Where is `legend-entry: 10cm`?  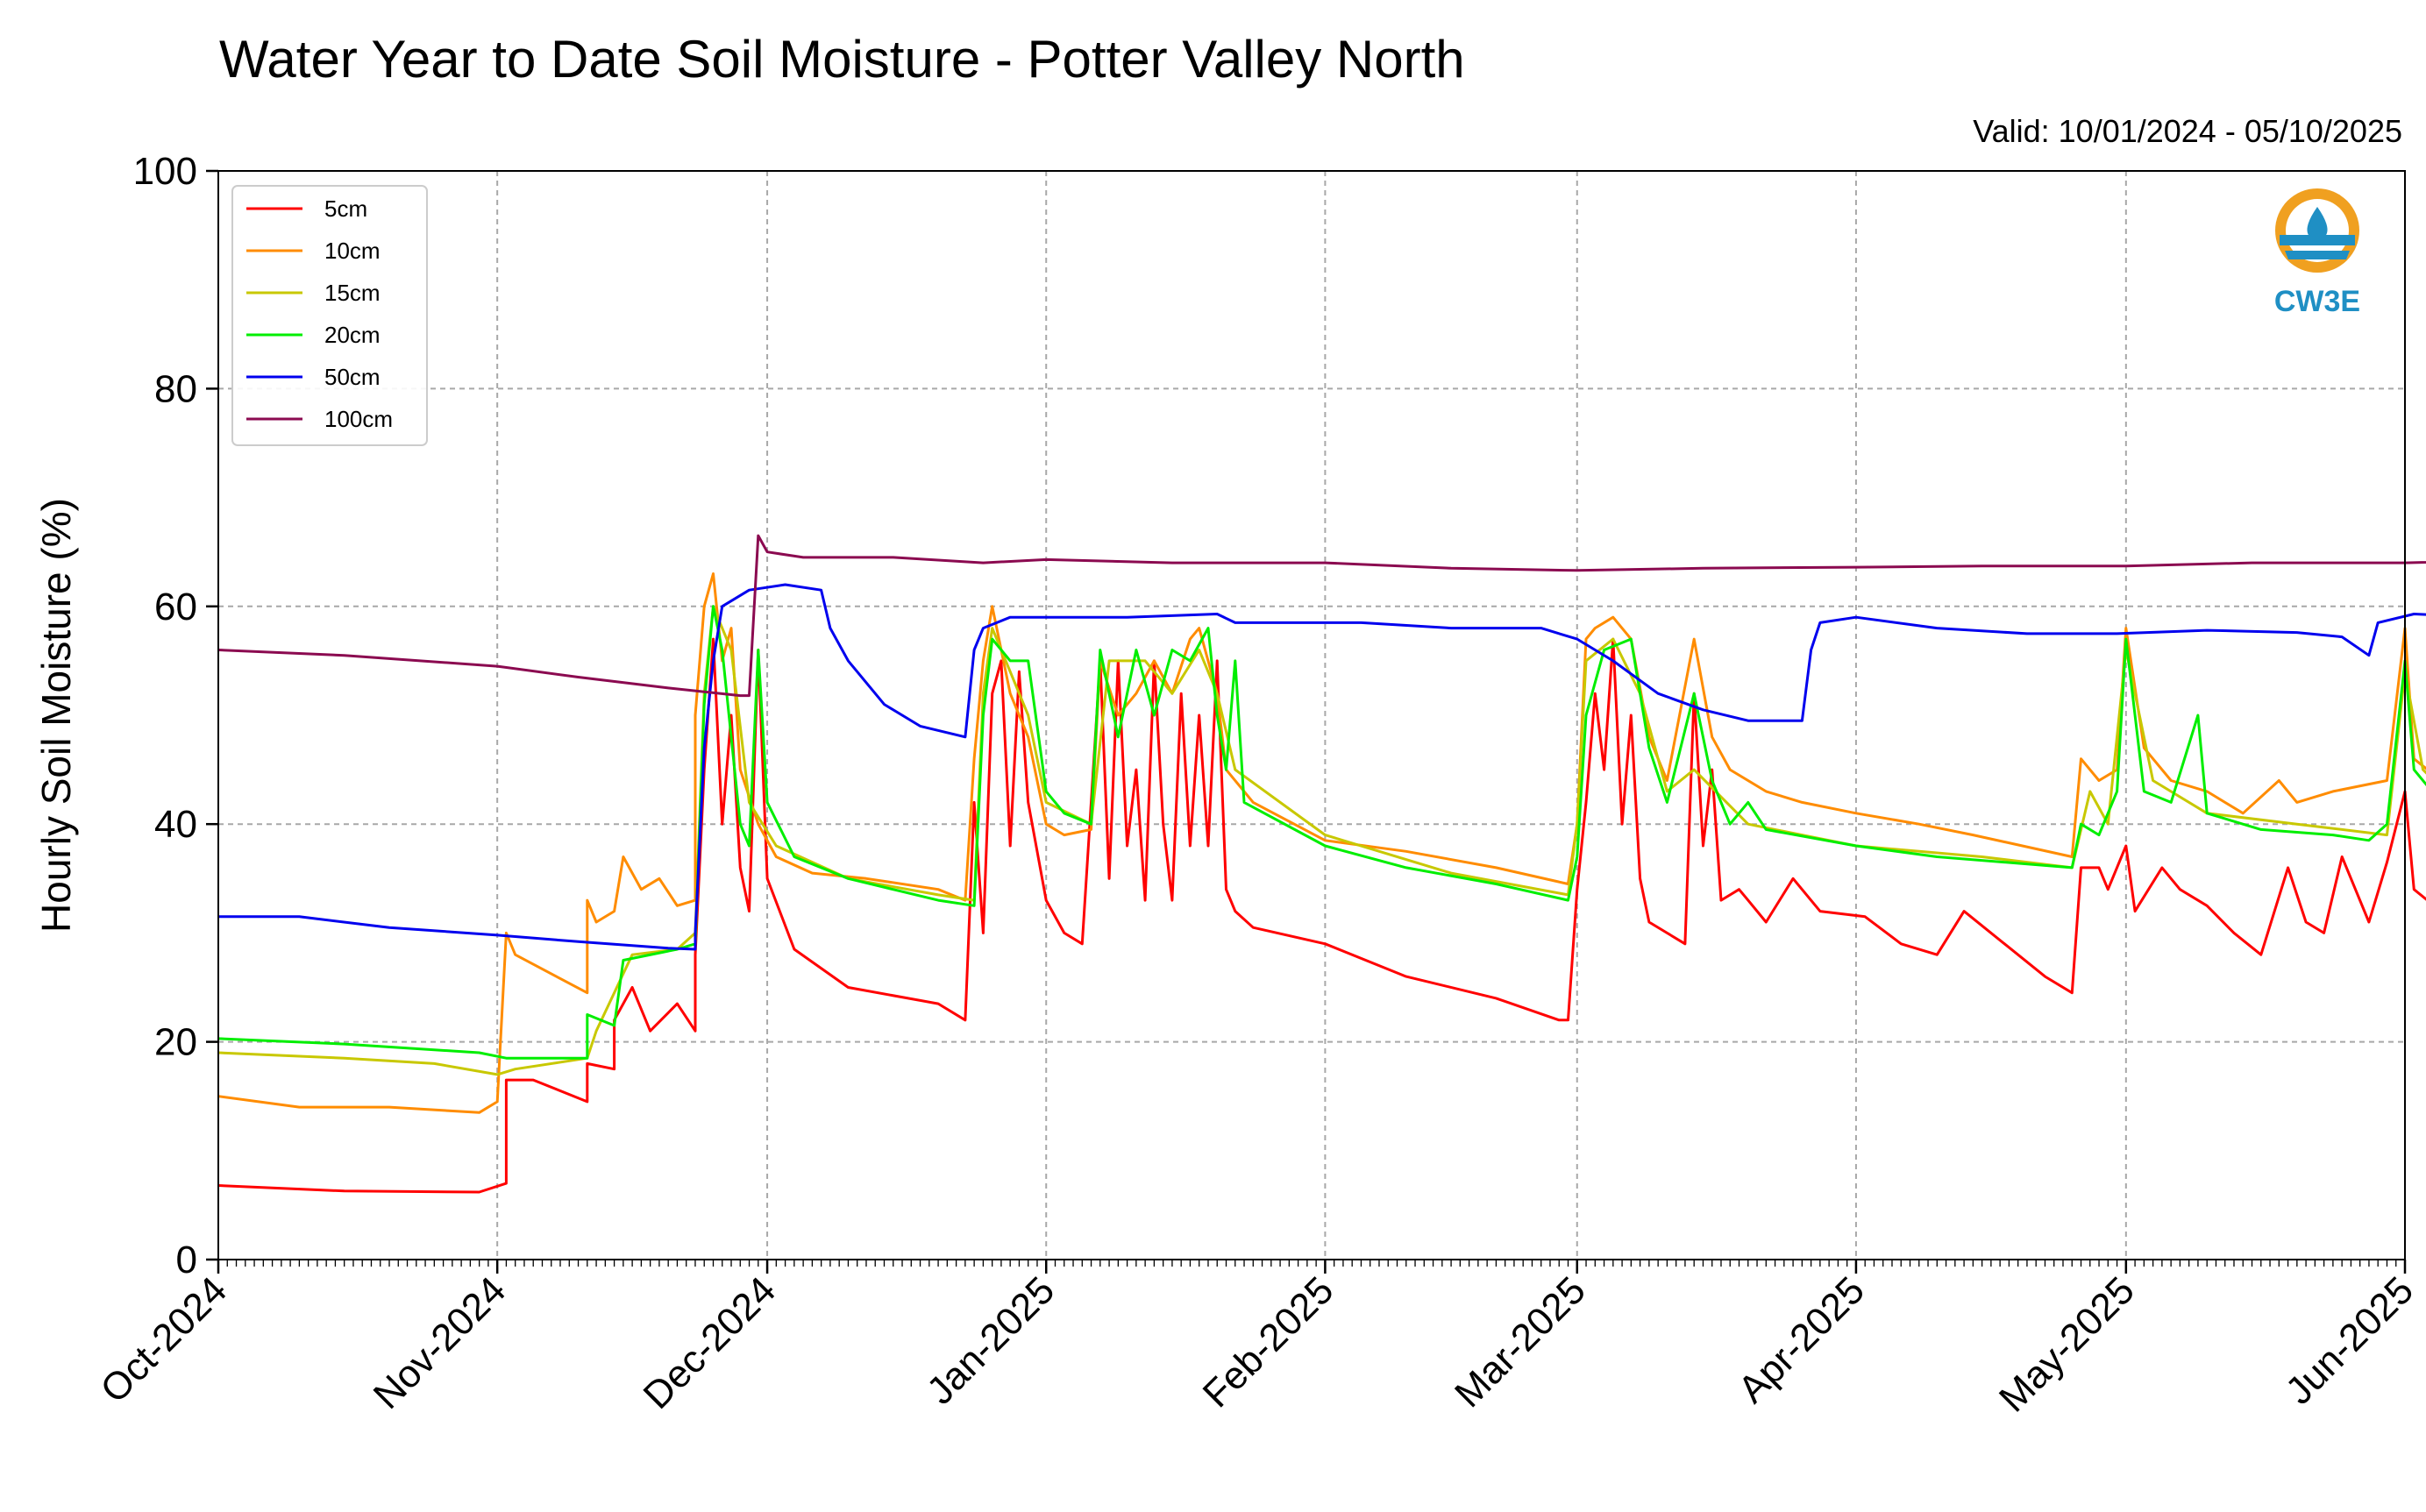
legend-entry: 10cm is located at coordinates (352, 251).